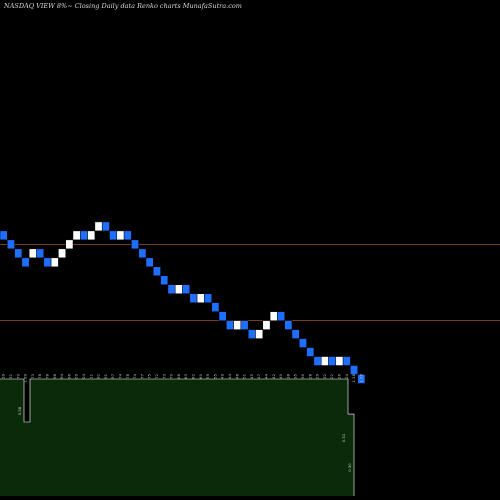 The image size is (500, 500). Describe the element at coordinates (346, 377) in the screenshot. I see `x-tick-label: 1.24` at that location.